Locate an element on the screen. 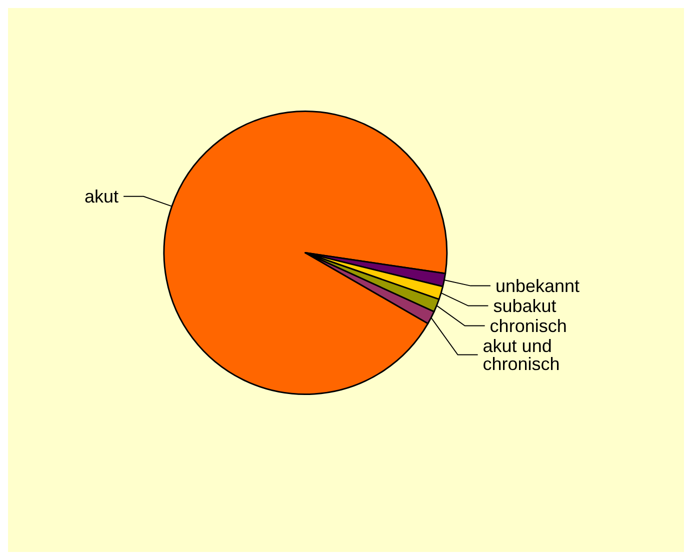 The width and height of the screenshot is (692, 560). slice-label: akut is located at coordinates (101, 196).